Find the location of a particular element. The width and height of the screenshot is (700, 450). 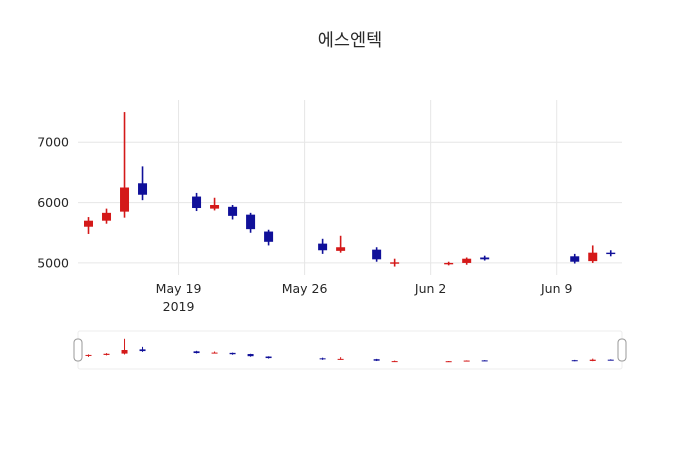

x-tick-label: May 26 is located at coordinates (305, 288).